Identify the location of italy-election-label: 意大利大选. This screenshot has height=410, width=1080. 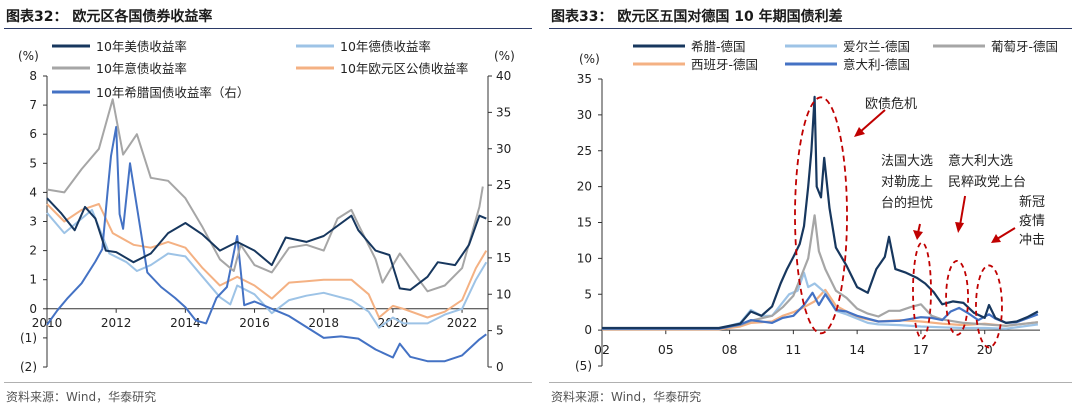
(980, 161).